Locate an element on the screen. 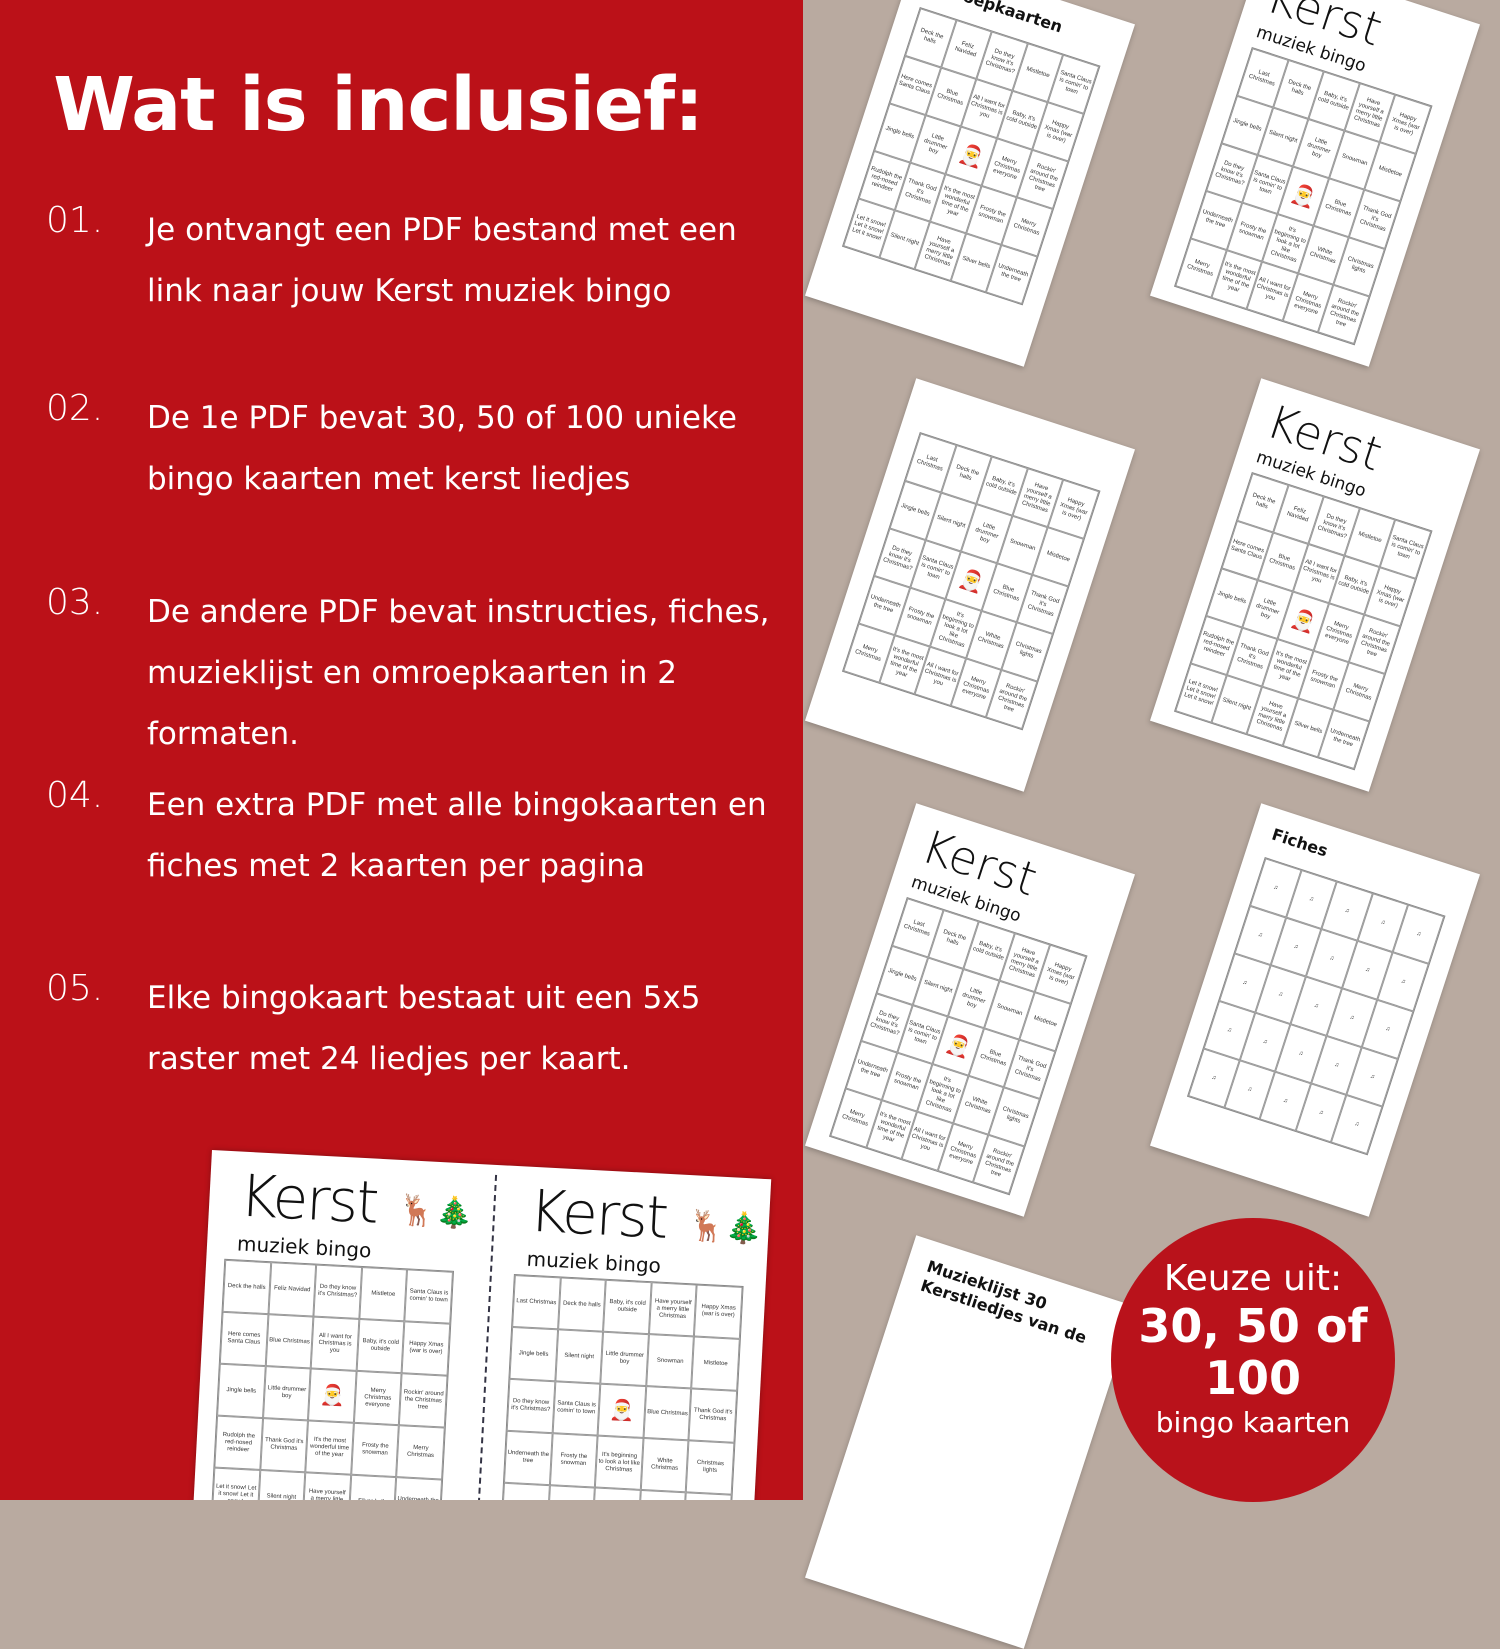  badge-line2: 30, 50 of 100 is located at coordinates (1253, 1352).